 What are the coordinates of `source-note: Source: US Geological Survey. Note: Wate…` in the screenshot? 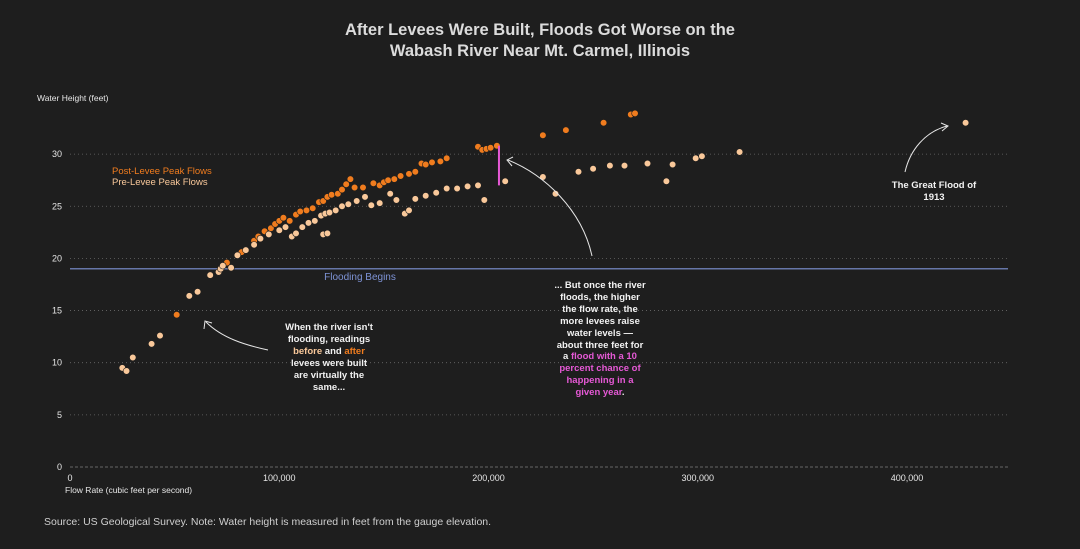 It's located at (268, 522).